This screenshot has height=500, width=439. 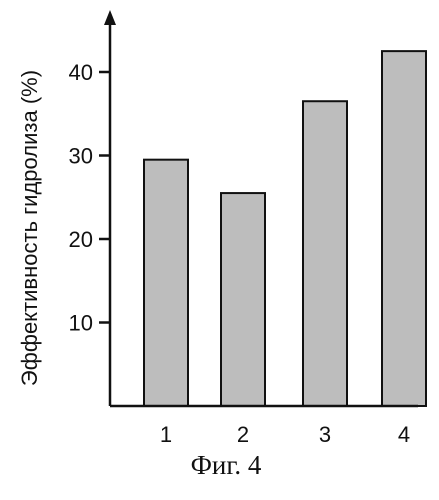 I want to click on y-tick-label-20: 20, so click(x=81, y=239).